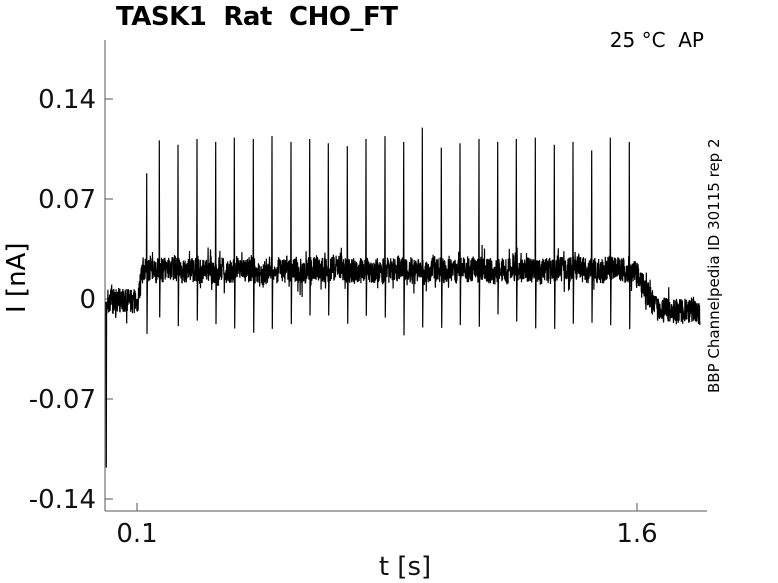 The image size is (778, 583). Describe the element at coordinates (87, 300) in the screenshot. I see `y-tick-label: 0` at that location.